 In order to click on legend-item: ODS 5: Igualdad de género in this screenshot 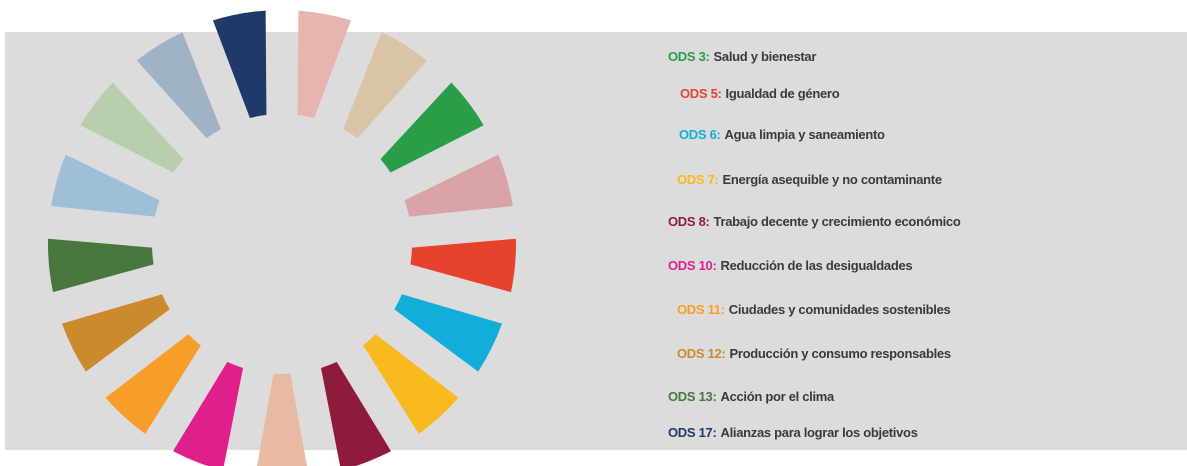, I will do `click(760, 93)`.